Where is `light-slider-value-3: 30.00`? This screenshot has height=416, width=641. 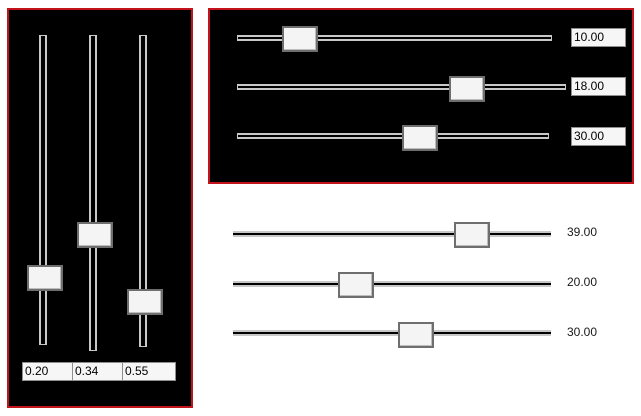
light-slider-value-3: 30.00 is located at coordinates (582, 332).